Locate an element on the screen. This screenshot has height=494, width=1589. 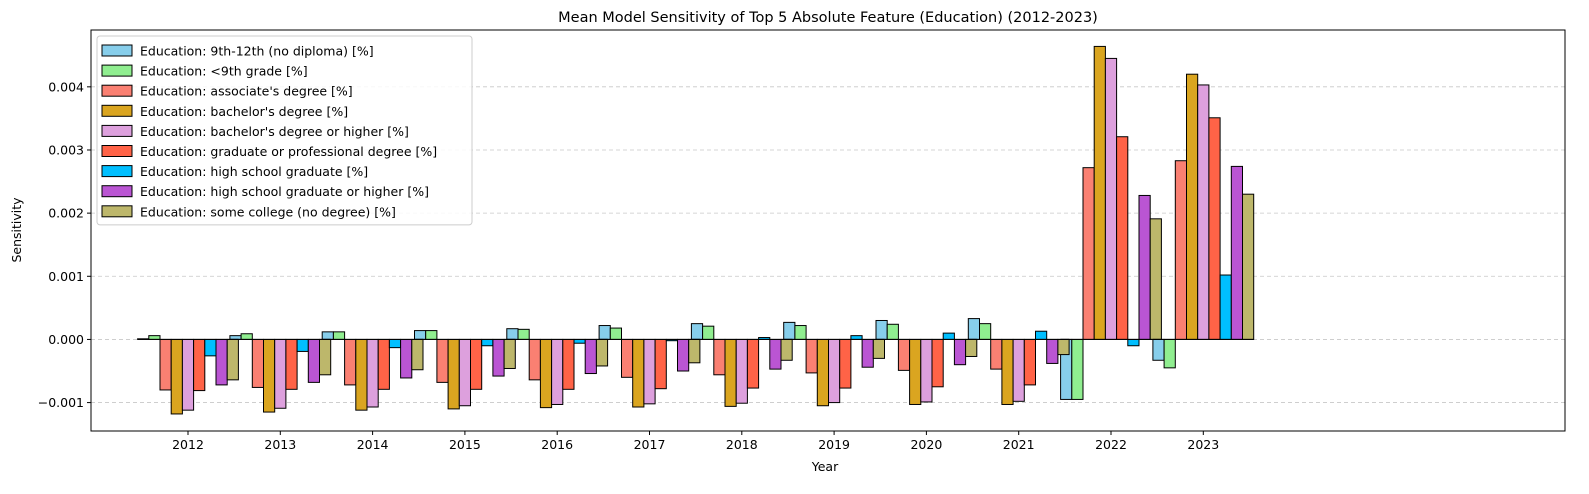
y-tick-label: 0.000 is located at coordinates (66, 339).